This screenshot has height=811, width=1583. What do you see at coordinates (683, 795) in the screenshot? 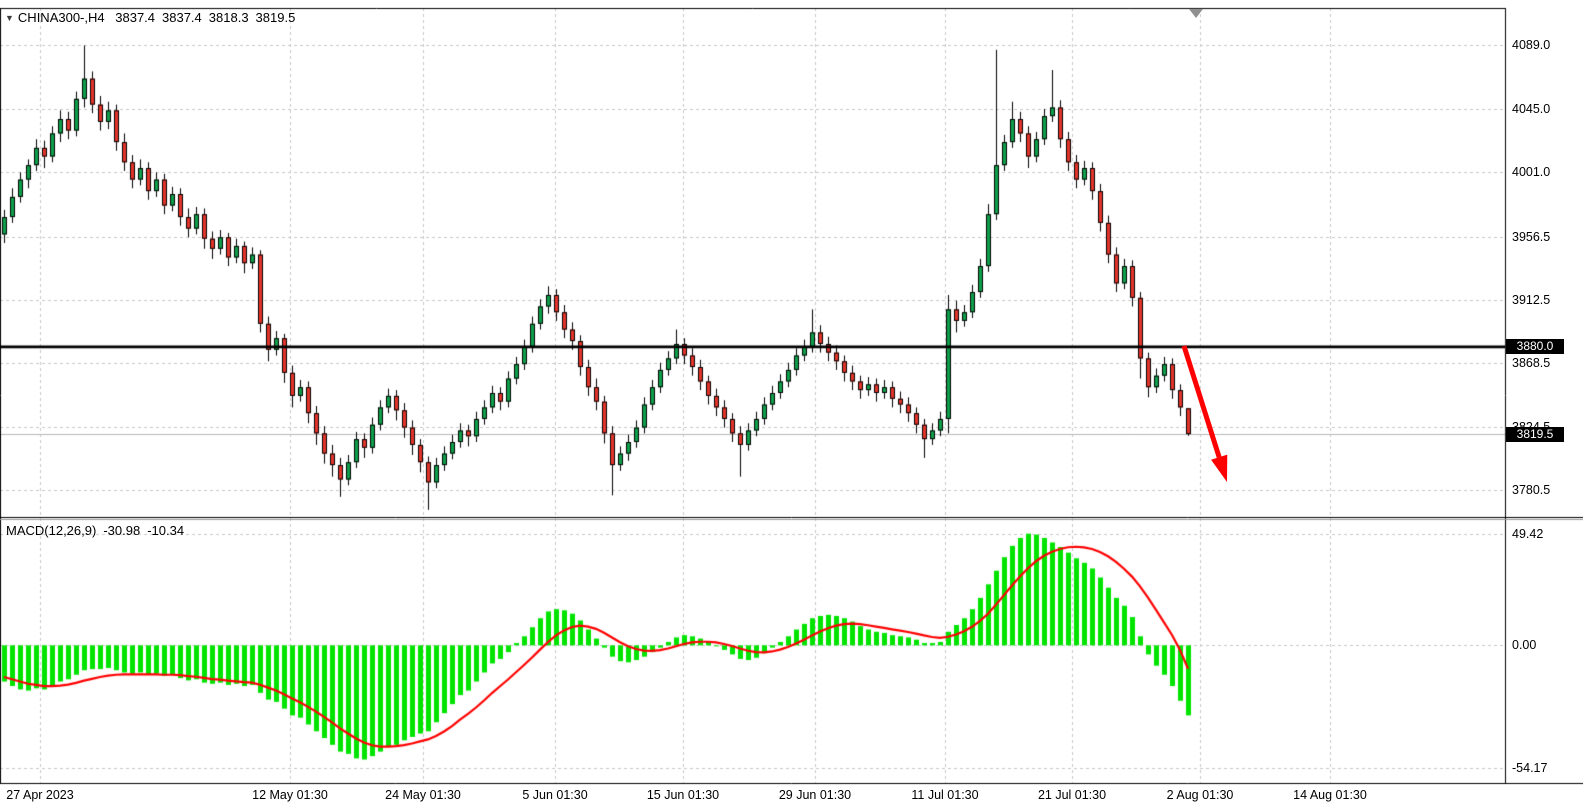
I see `time-axis-label: 15 Jun 01:30` at bounding box center [683, 795].